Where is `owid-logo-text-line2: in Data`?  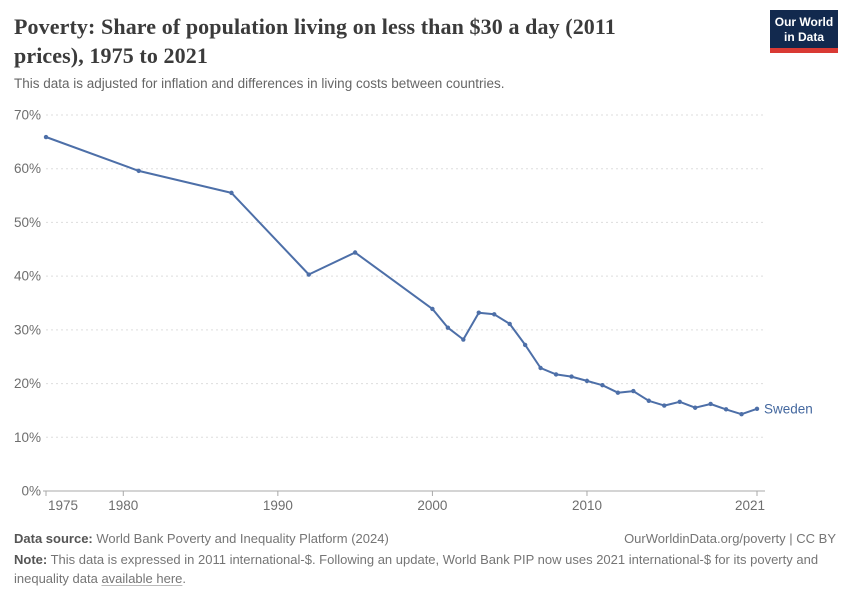 owid-logo-text-line2: in Data is located at coordinates (803, 36).